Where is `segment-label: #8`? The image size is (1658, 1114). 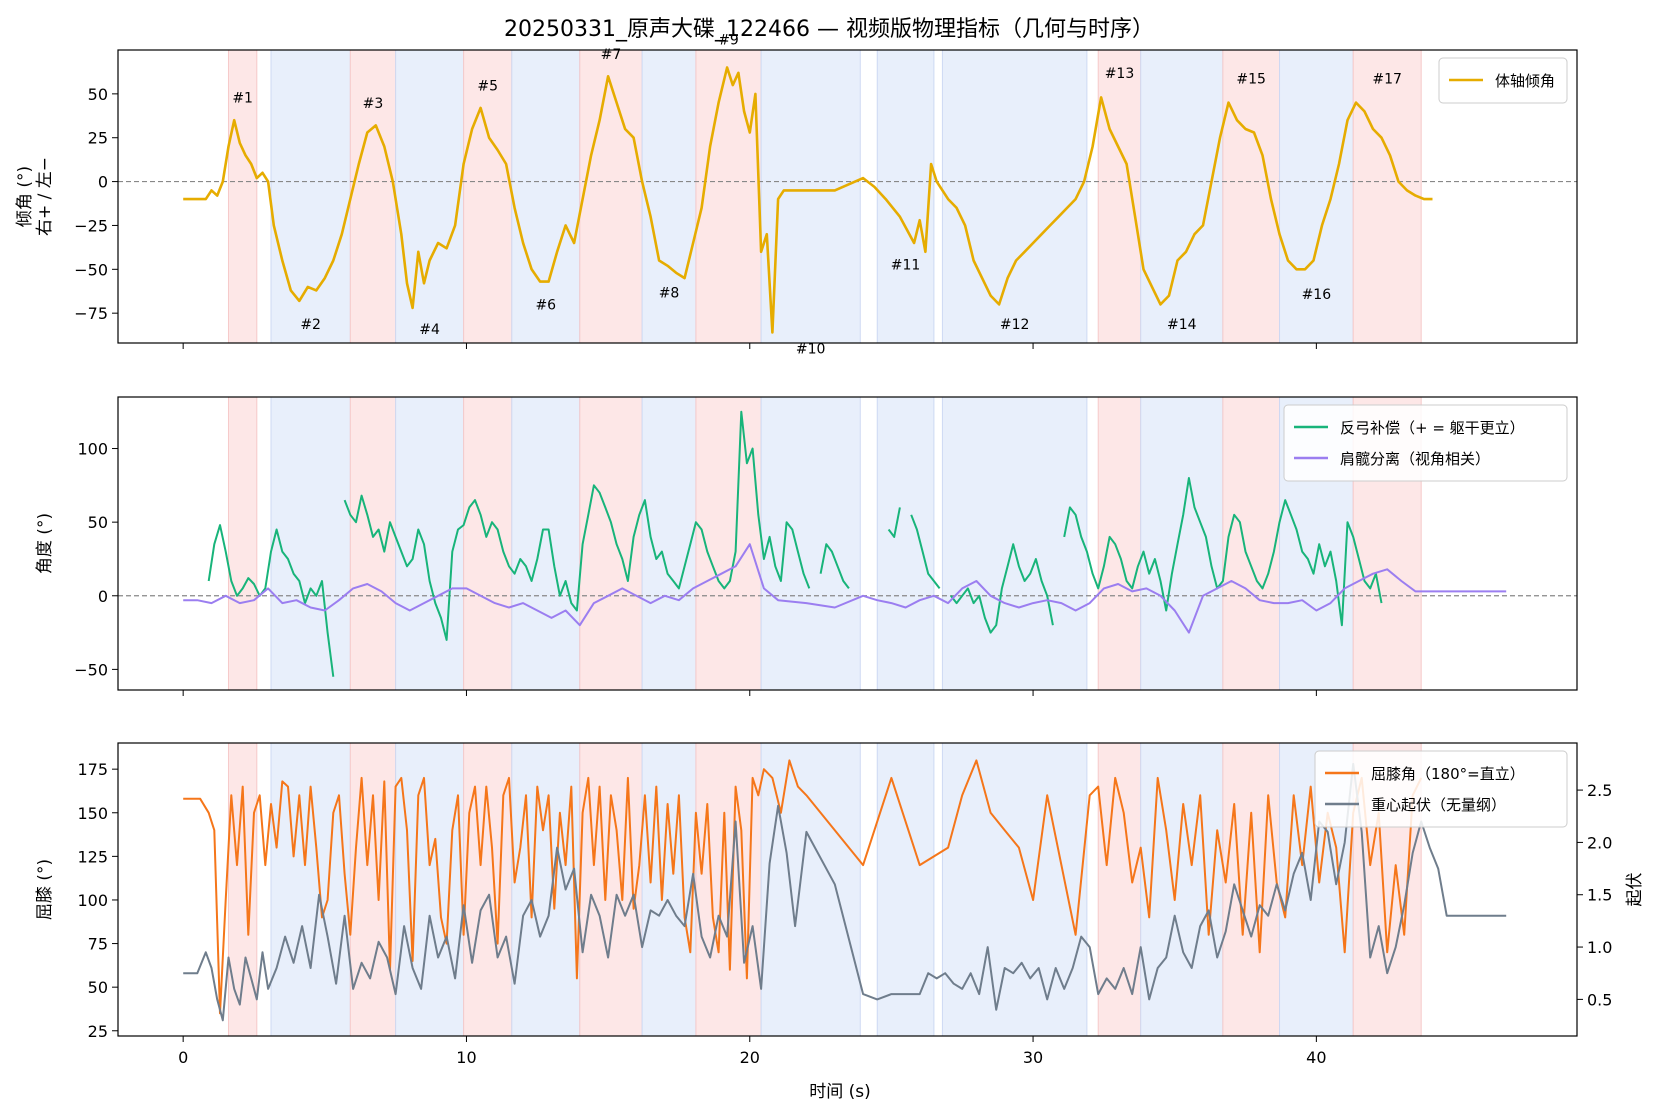 segment-label: #8 is located at coordinates (669, 293).